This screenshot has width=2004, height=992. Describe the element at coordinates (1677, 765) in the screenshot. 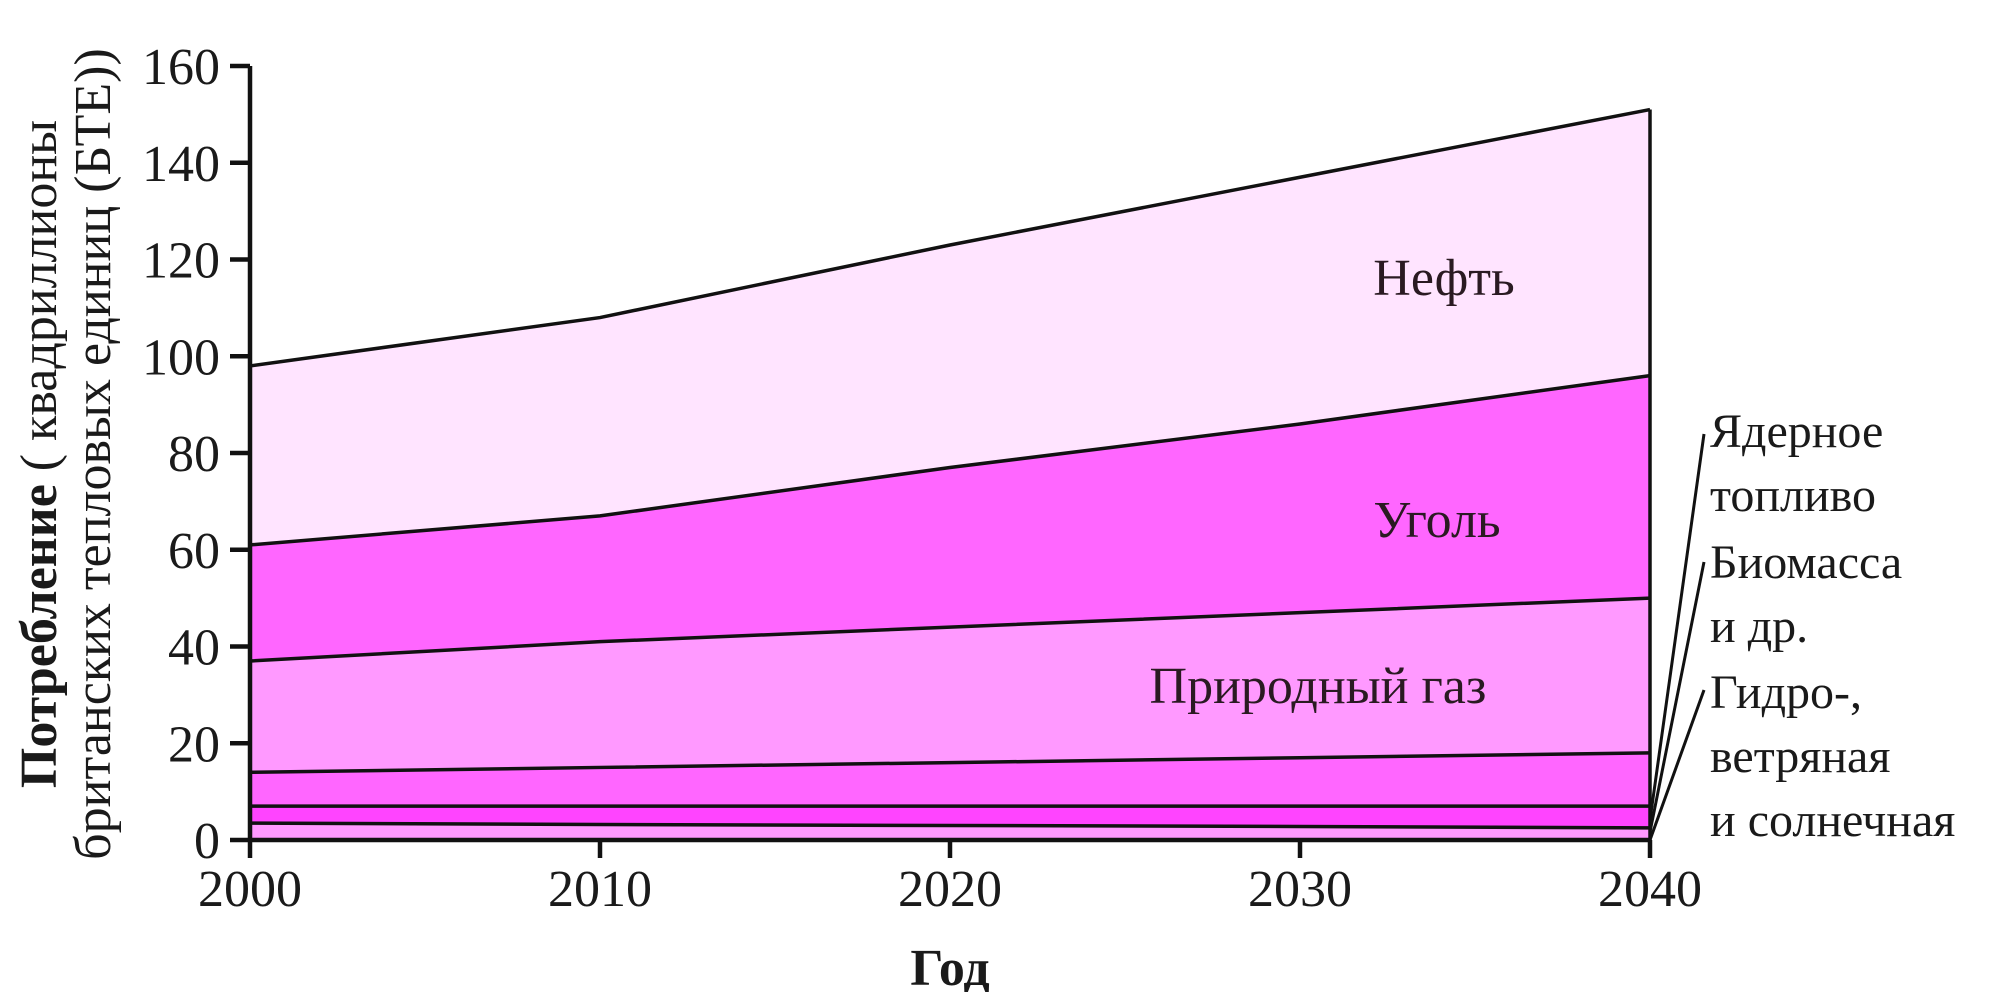

I see `leader-line-hydro` at that location.